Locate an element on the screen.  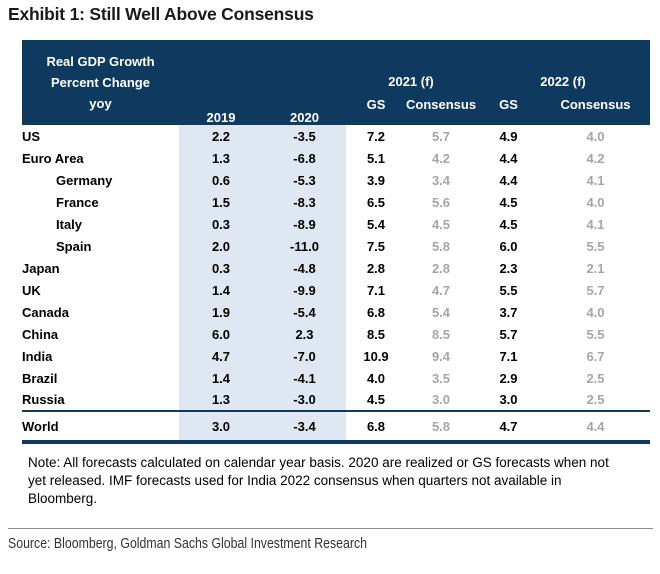
value-cell: -4.1 is located at coordinates (304, 378).